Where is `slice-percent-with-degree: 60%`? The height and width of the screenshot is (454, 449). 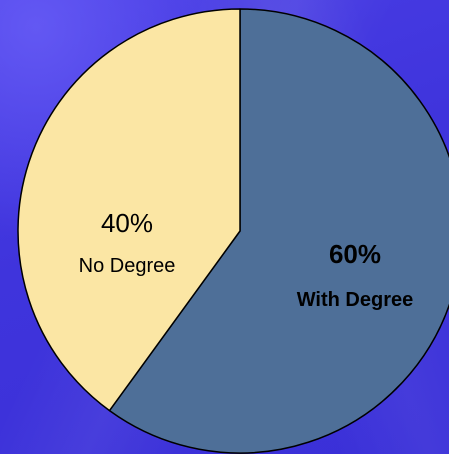 slice-percent-with-degree: 60% is located at coordinates (355, 254).